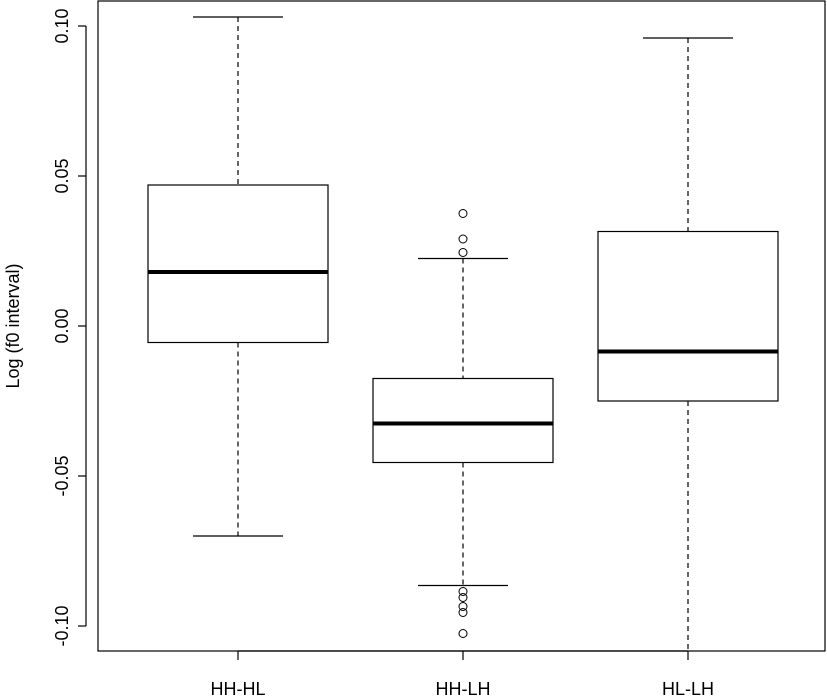  What do you see at coordinates (62, 175) in the screenshot?
I see `y-tick-label: 0.05` at bounding box center [62, 175].